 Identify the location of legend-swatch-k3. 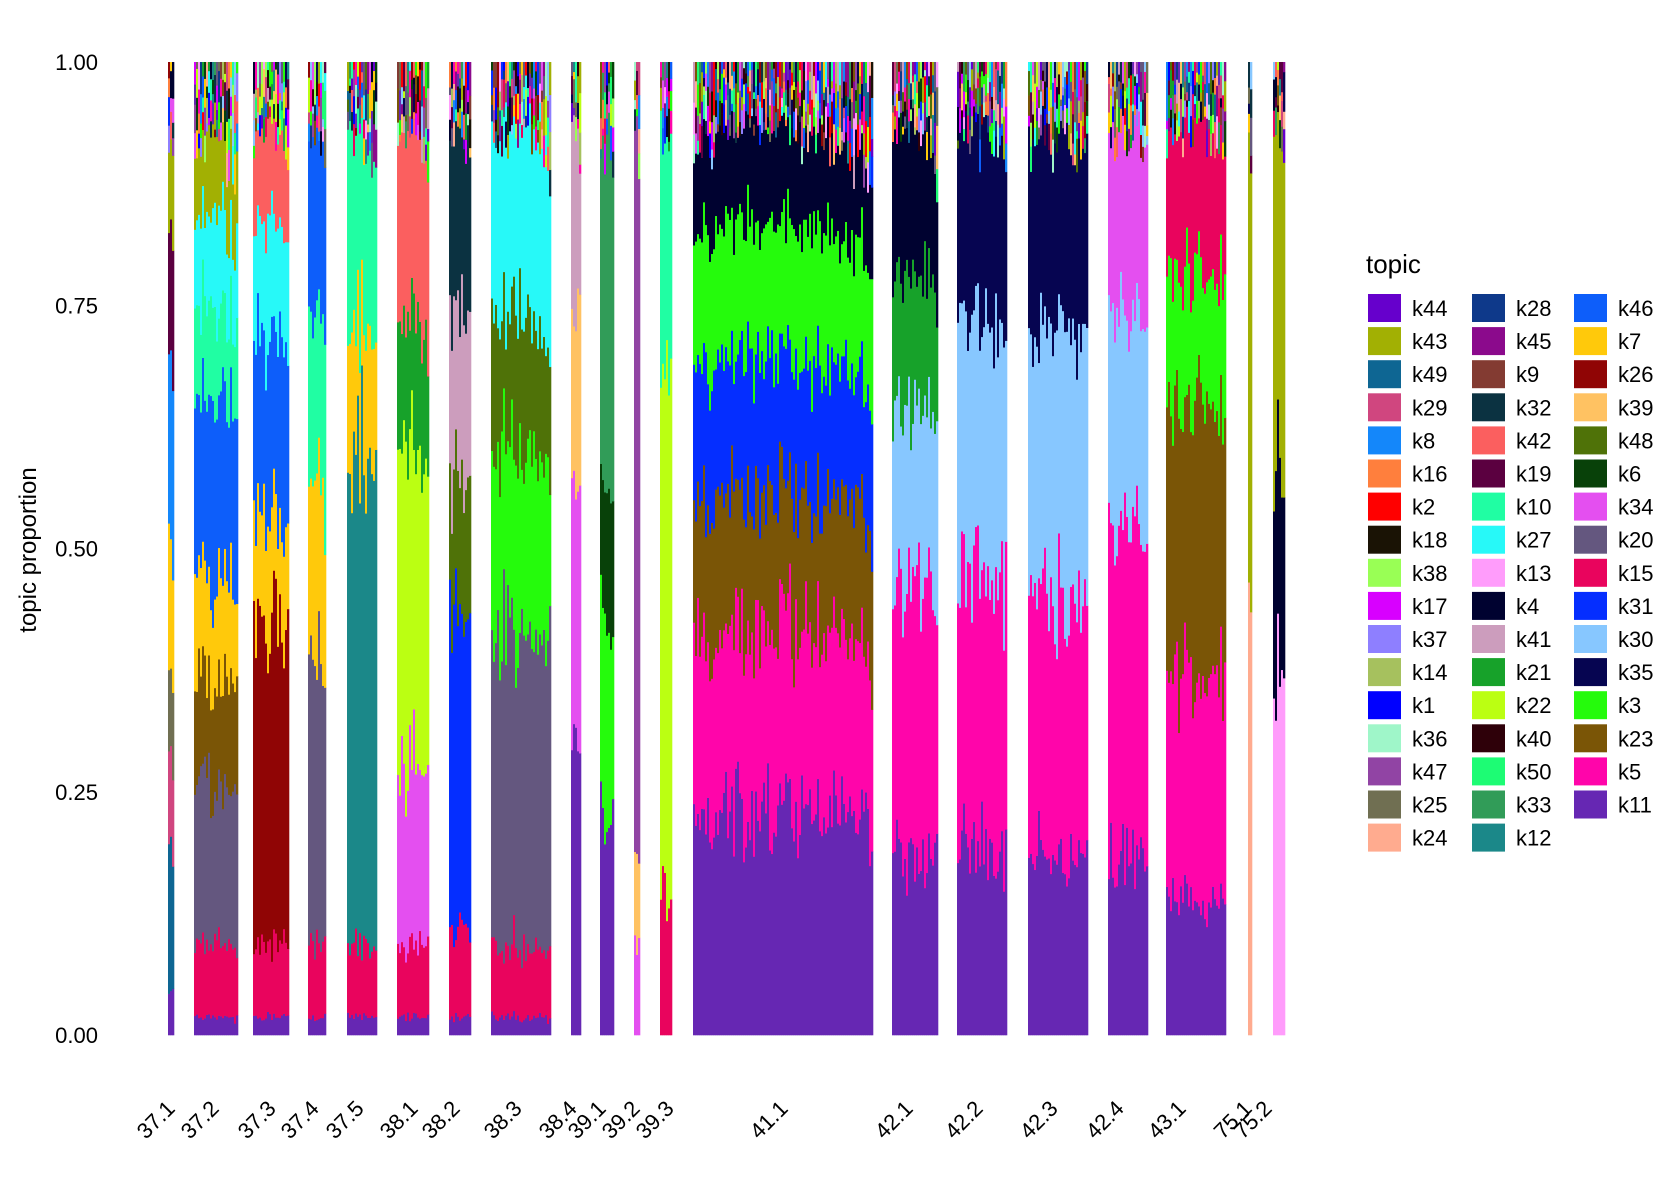
(1590, 705).